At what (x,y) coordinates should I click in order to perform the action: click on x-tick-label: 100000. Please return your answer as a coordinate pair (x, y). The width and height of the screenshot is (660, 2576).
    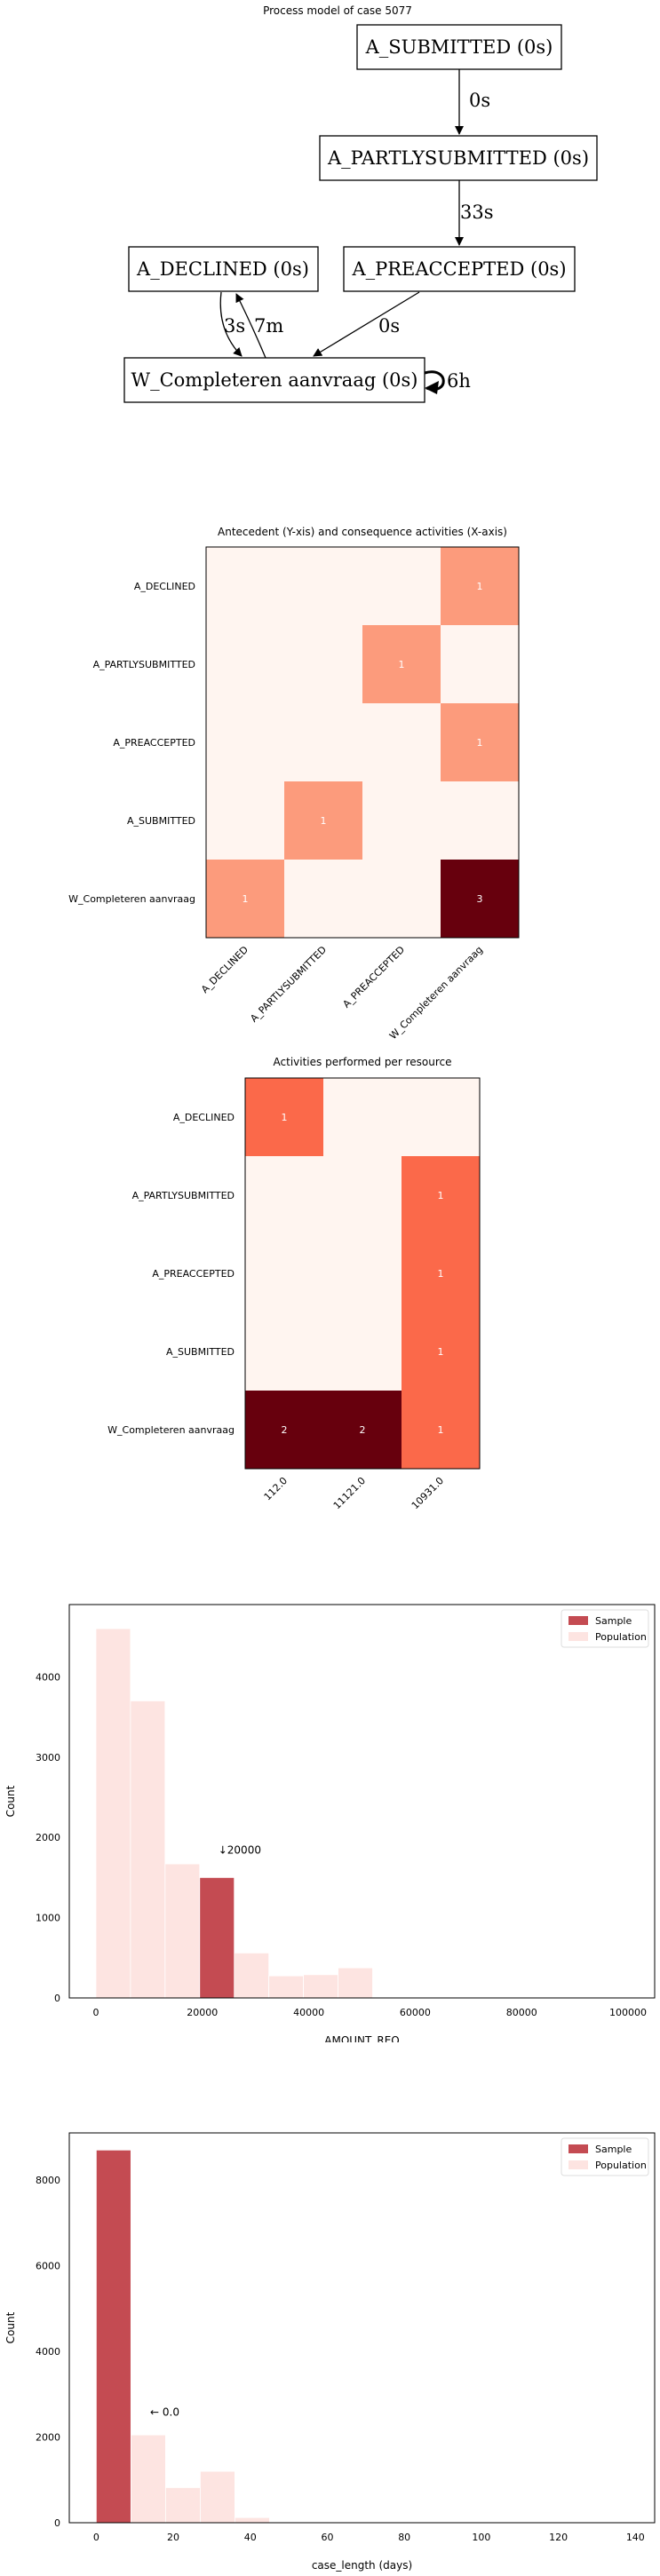
    Looking at the image, I should click on (628, 2012).